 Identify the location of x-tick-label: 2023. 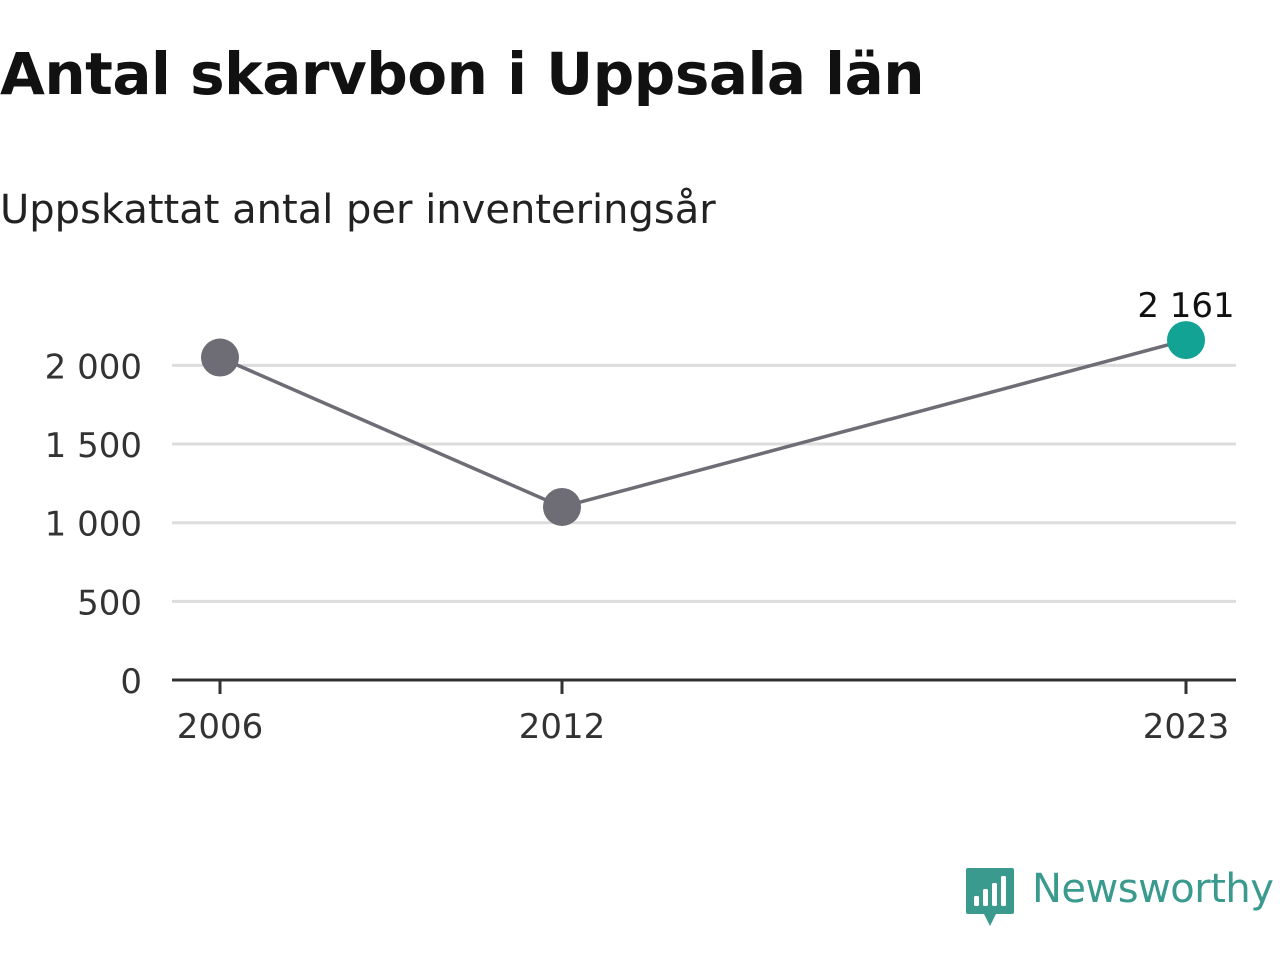
(1186, 727).